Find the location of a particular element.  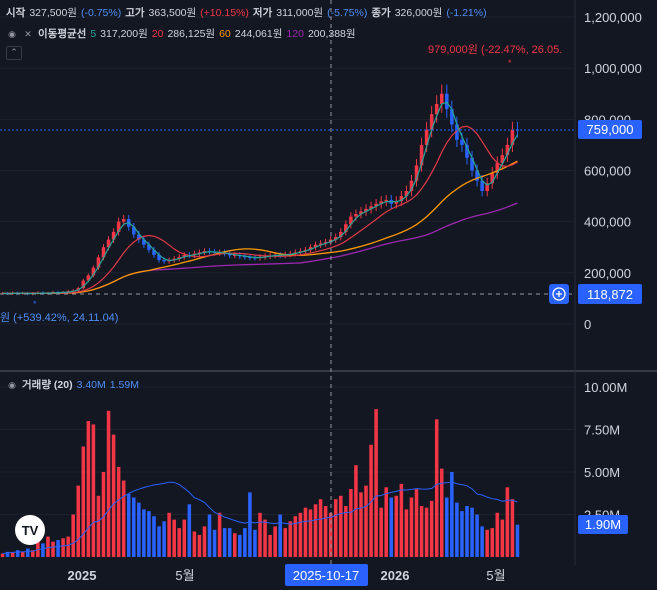

last-price-badge is located at coordinates (610, 129).